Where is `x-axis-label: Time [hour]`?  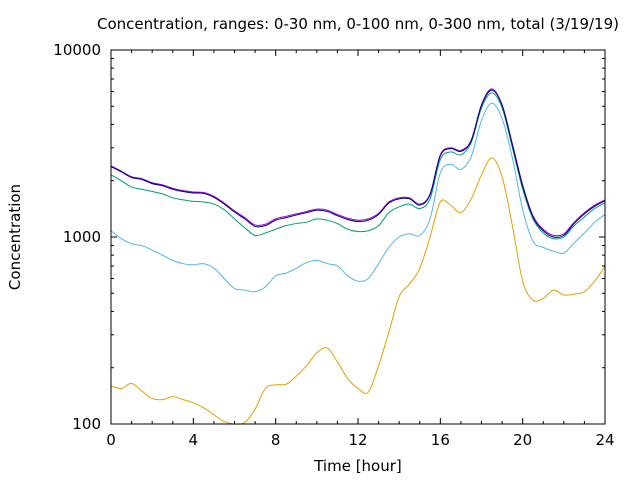 x-axis-label: Time [hour] is located at coordinates (357, 466).